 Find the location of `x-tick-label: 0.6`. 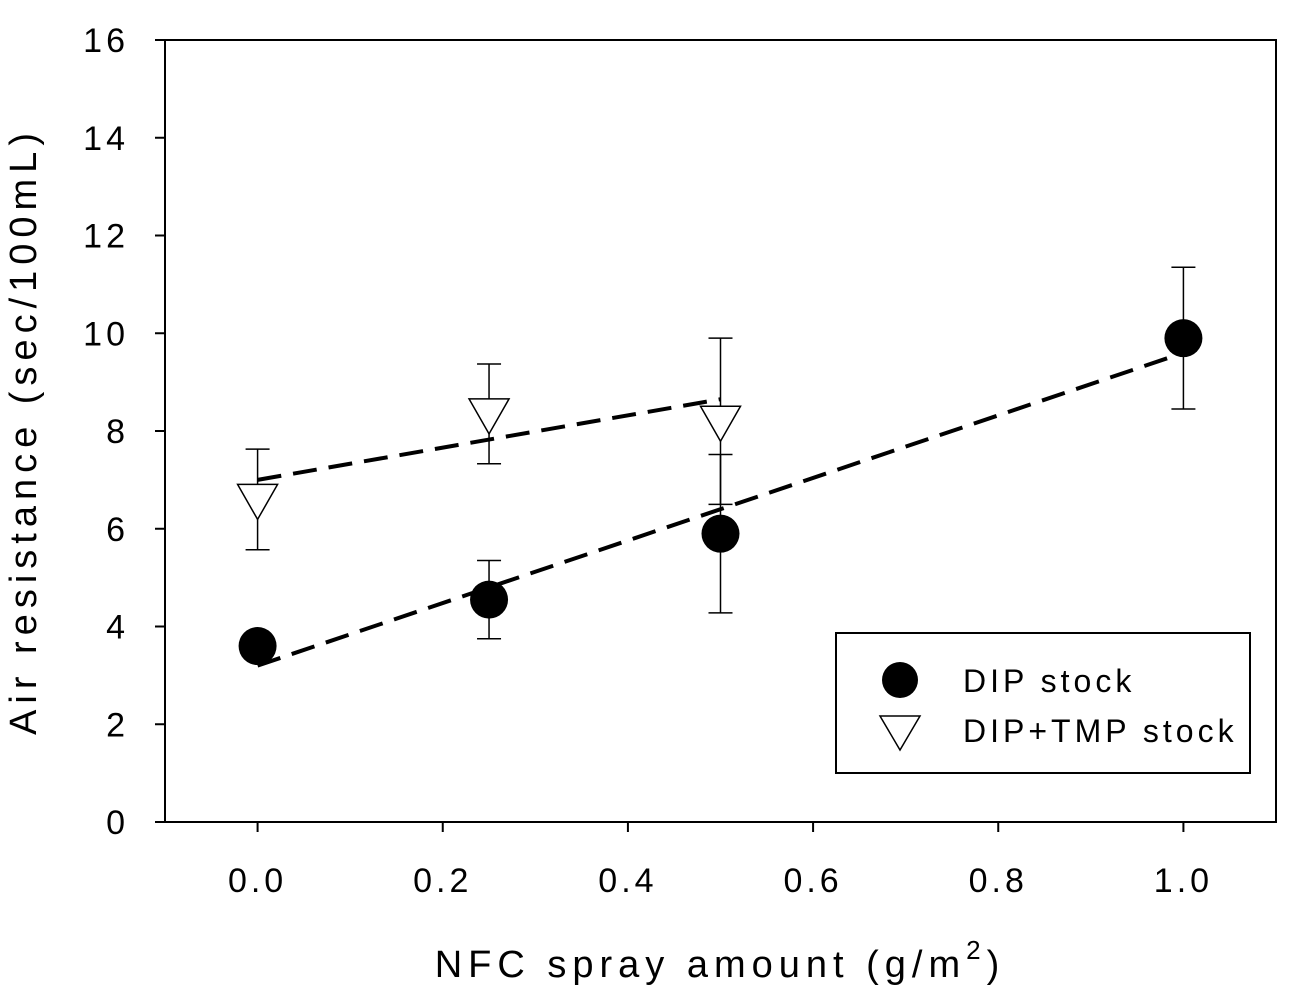

x-tick-label: 0.6 is located at coordinates (812, 881).